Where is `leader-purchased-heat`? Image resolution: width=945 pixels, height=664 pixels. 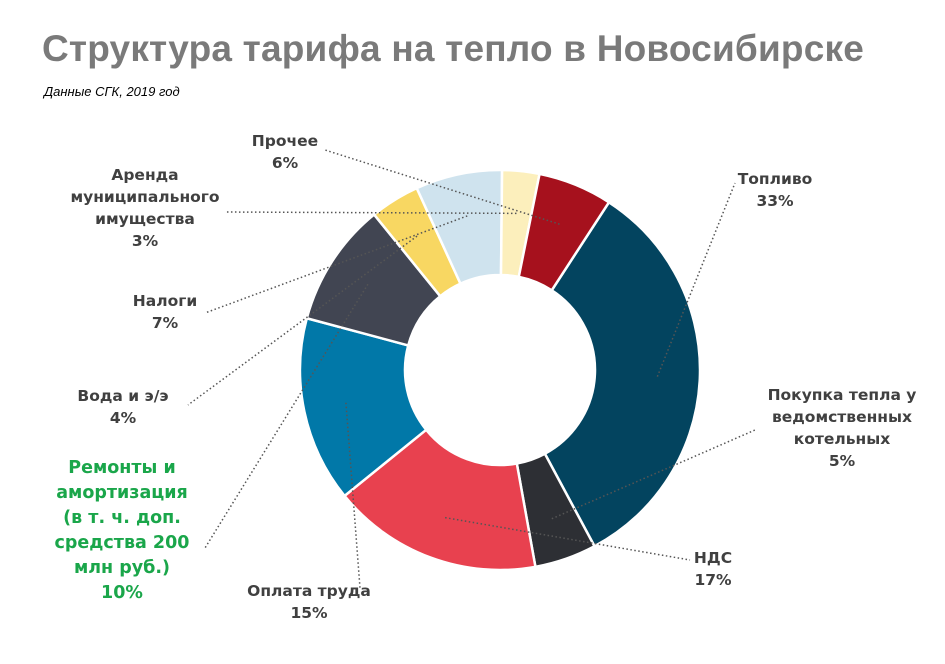 leader-purchased-heat is located at coordinates (653, 474).